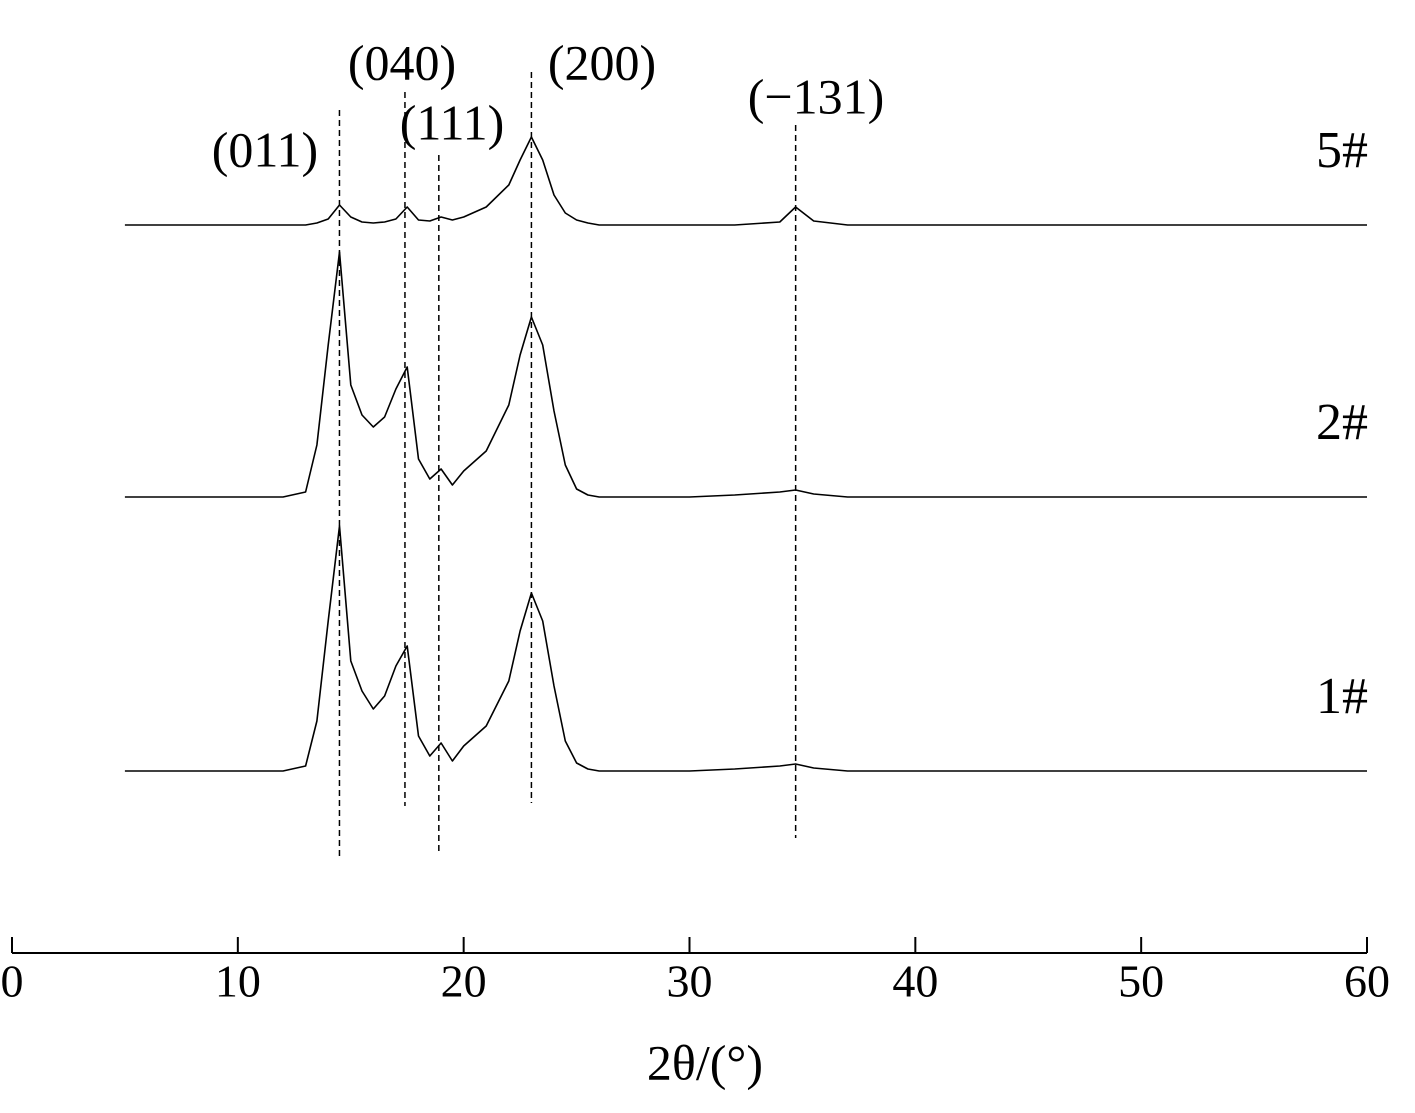  I want to click on annotation: (200), so click(602, 62).